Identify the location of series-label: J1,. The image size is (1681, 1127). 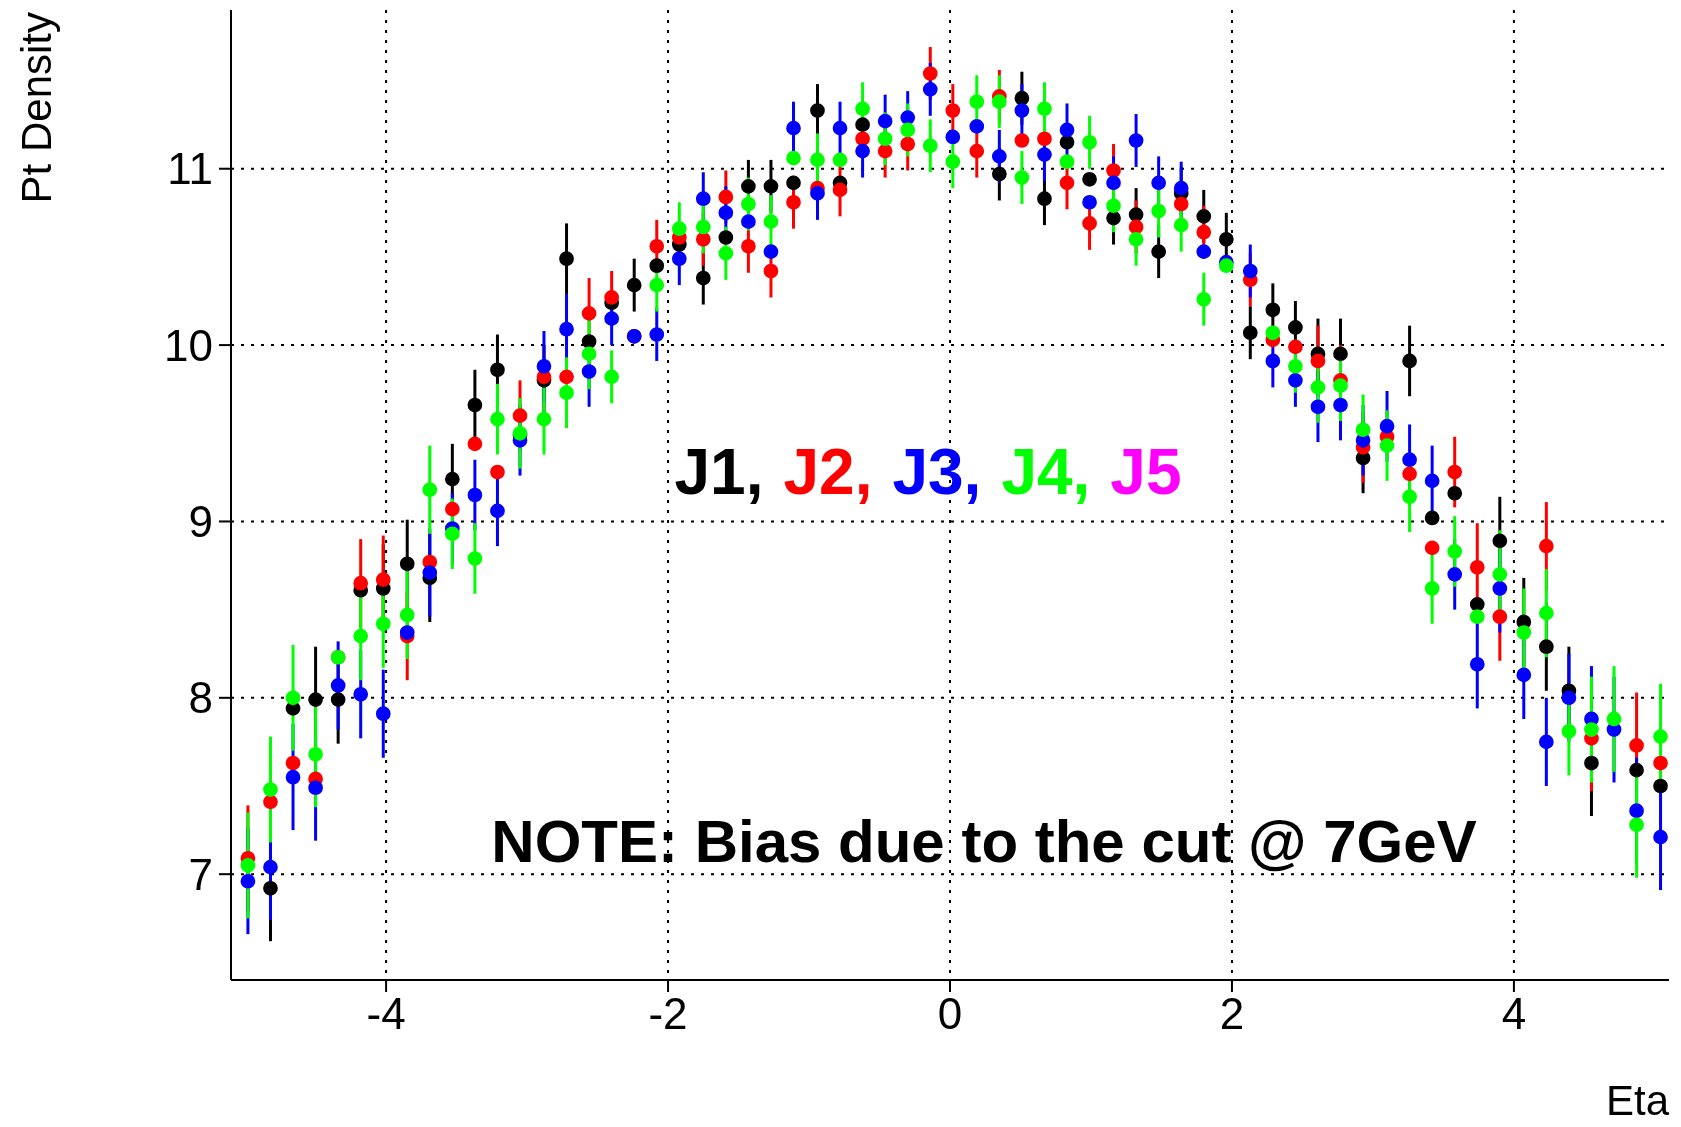
(719, 472).